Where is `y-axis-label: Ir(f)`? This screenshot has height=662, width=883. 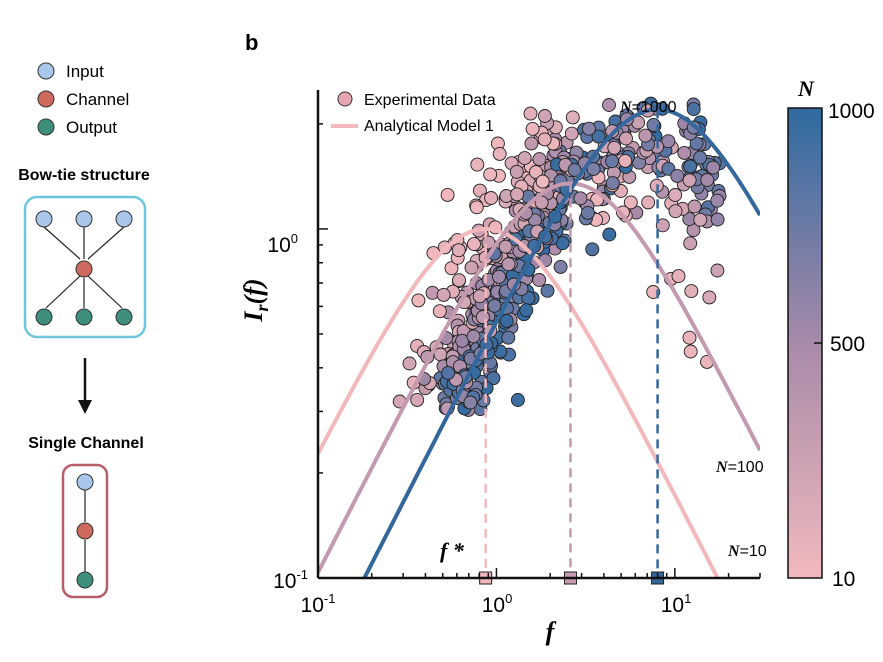 y-axis-label: Ir(f) is located at coordinates (255, 300).